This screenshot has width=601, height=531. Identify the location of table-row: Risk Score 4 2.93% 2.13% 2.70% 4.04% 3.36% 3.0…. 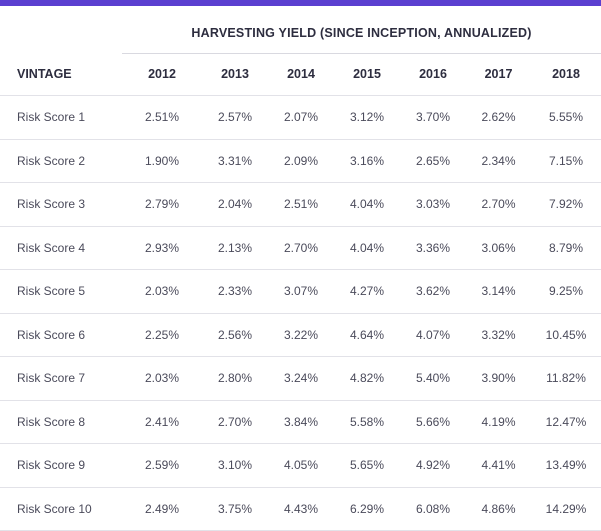
(300, 248).